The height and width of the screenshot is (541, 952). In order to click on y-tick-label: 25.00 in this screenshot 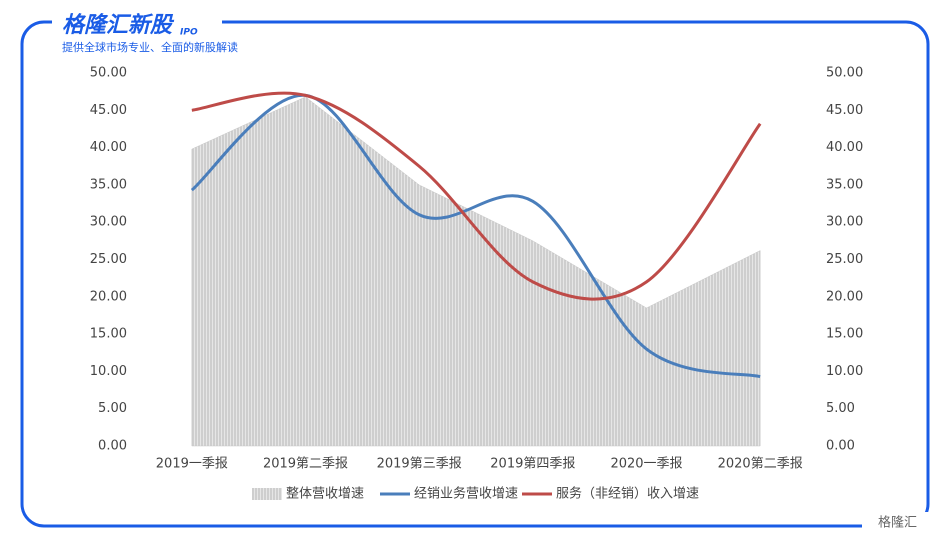, I will do `click(108, 259)`.